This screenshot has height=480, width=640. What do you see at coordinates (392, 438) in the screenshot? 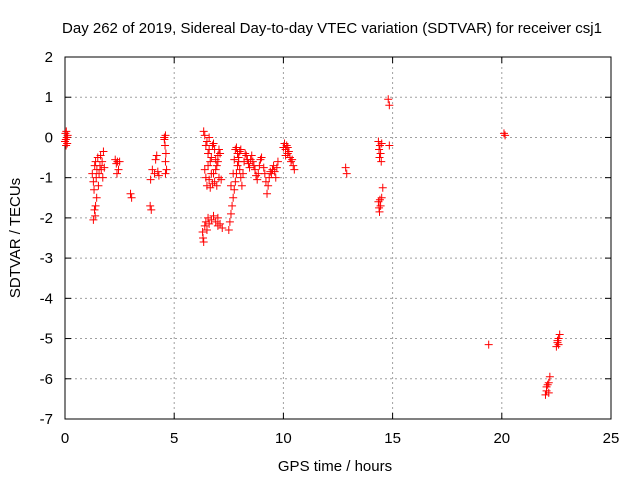
I see `x-tick-label: 15` at bounding box center [392, 438].